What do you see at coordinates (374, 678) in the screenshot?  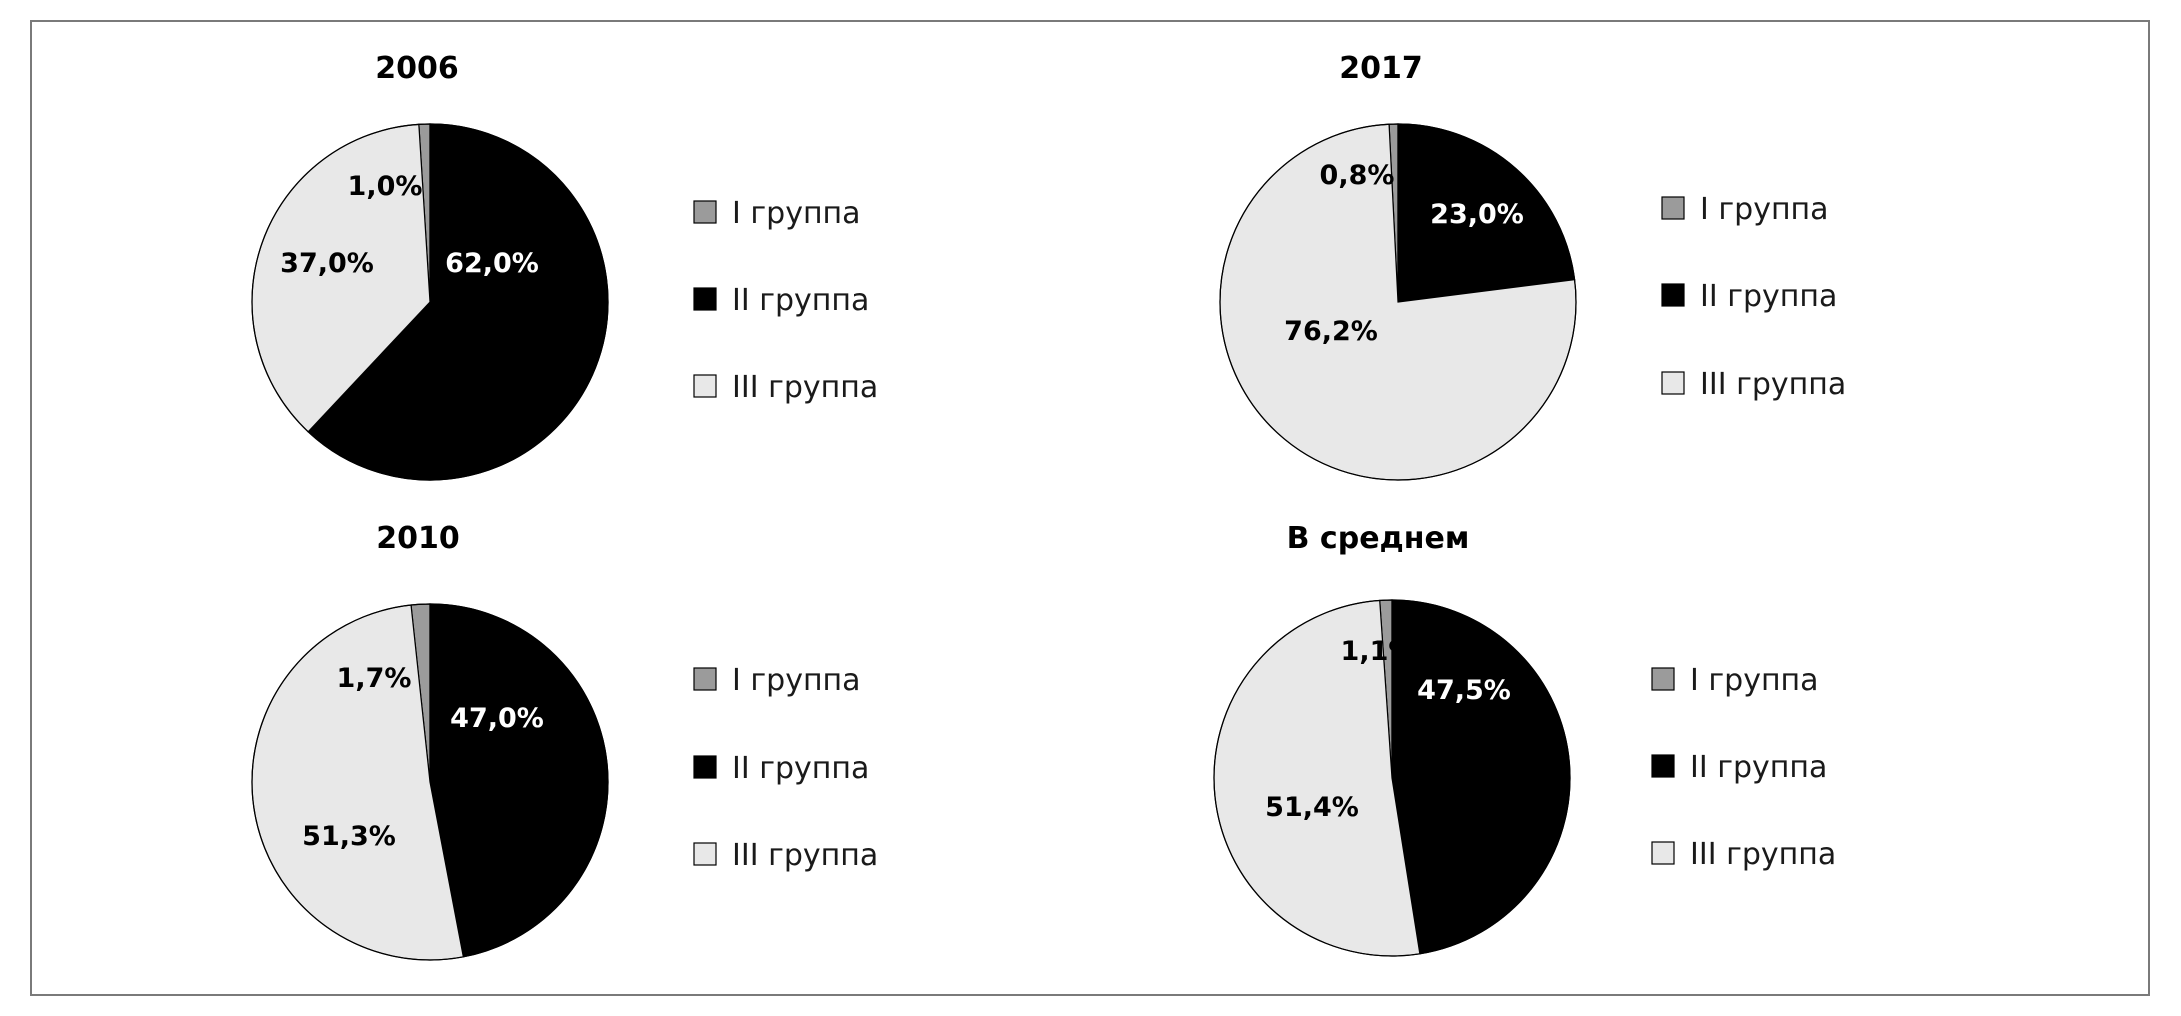 I see `data-label-group-i: 1,7%` at bounding box center [374, 678].